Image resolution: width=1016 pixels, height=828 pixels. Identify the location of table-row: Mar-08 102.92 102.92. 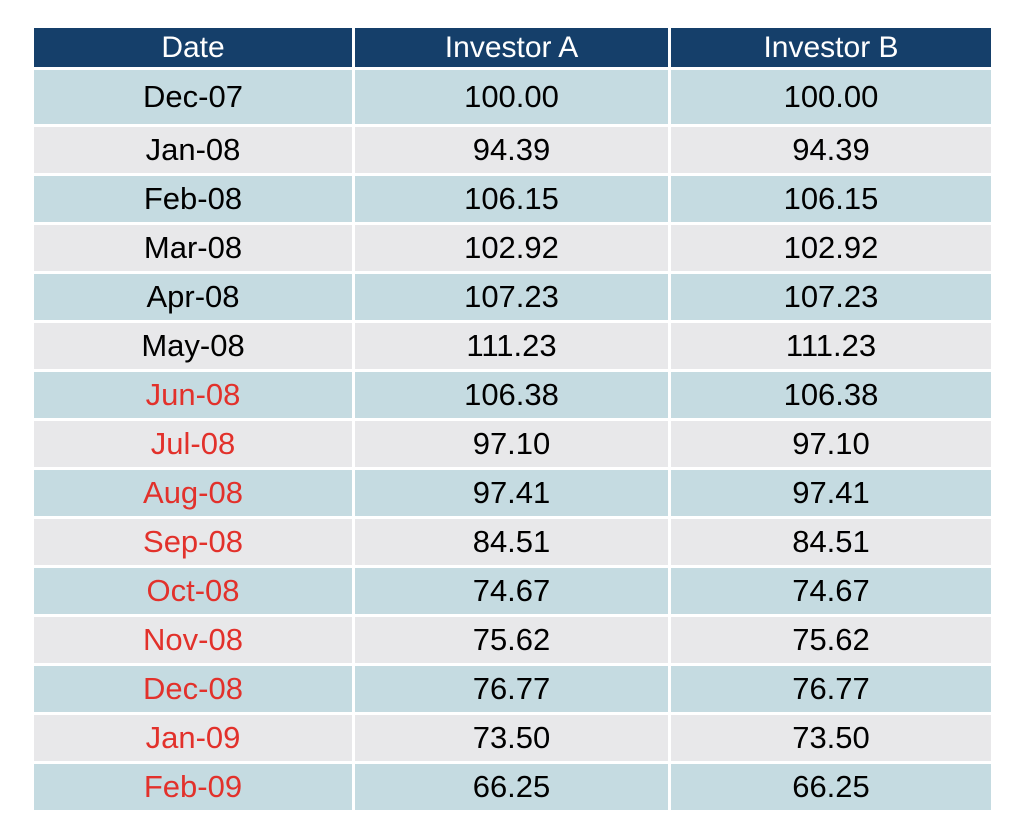
(512, 249).